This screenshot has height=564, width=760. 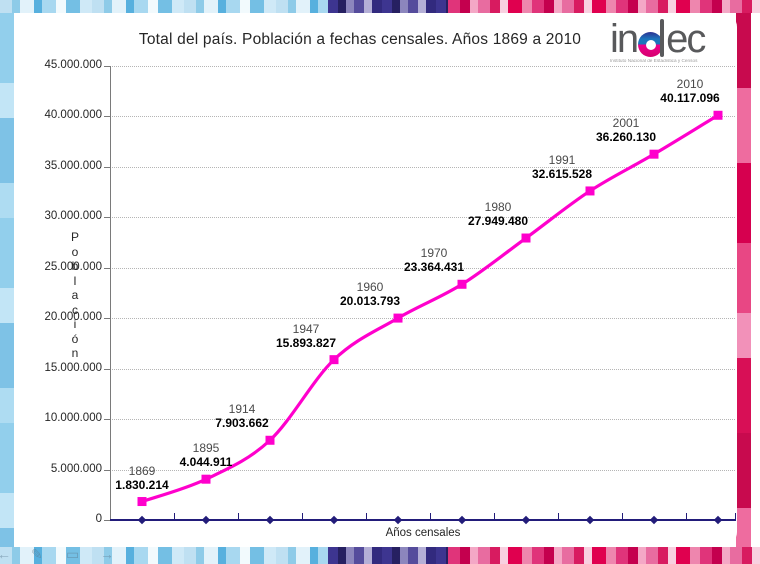 I want to click on data-label: 1991 32.615.528, so click(x=562, y=167).